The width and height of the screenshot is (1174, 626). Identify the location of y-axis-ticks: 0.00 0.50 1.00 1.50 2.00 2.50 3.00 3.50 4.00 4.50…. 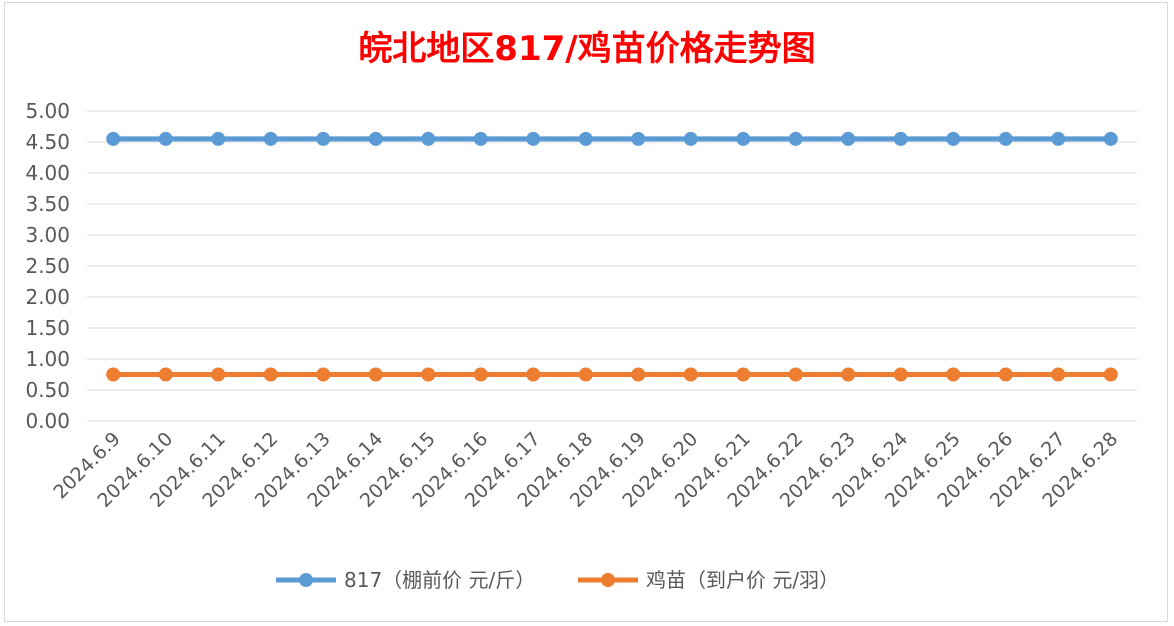
(47, 266).